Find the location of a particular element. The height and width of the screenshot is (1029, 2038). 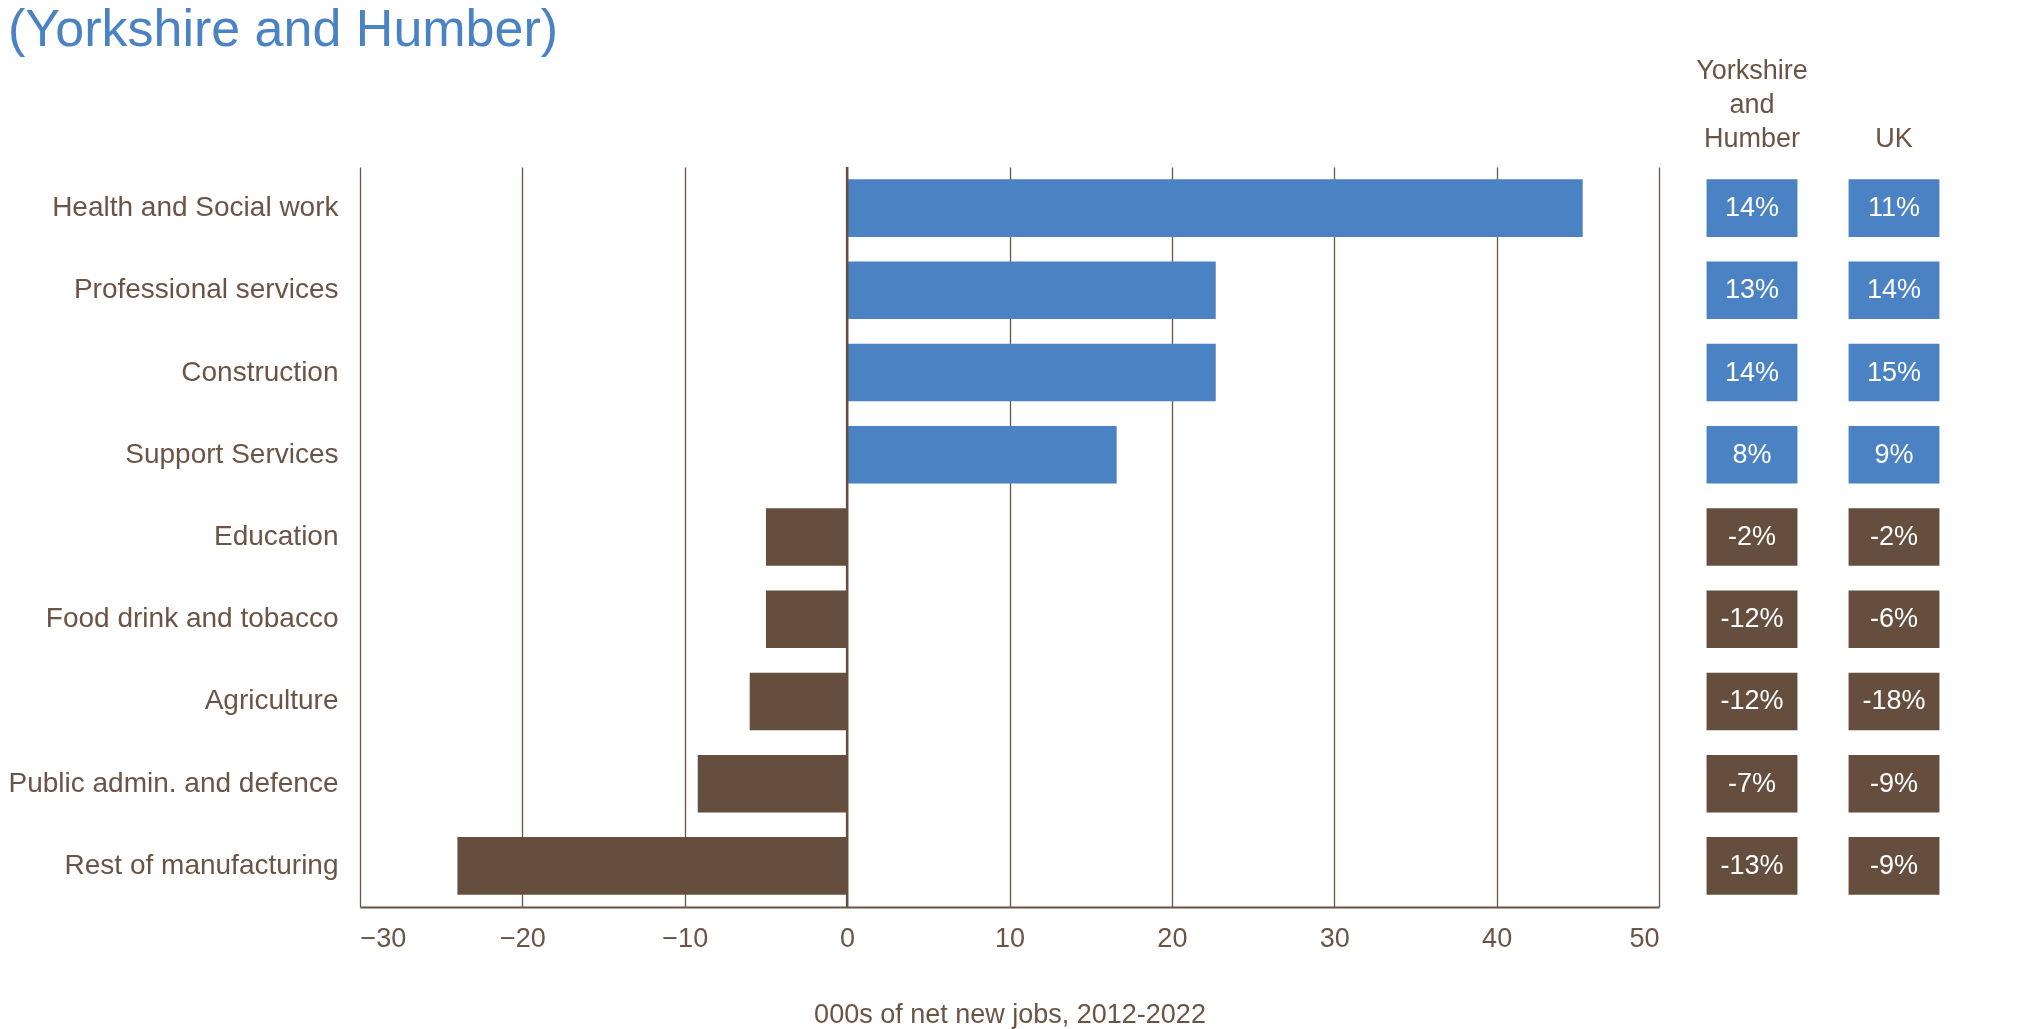

y-tick-label: Professional services is located at coordinates (206, 289).